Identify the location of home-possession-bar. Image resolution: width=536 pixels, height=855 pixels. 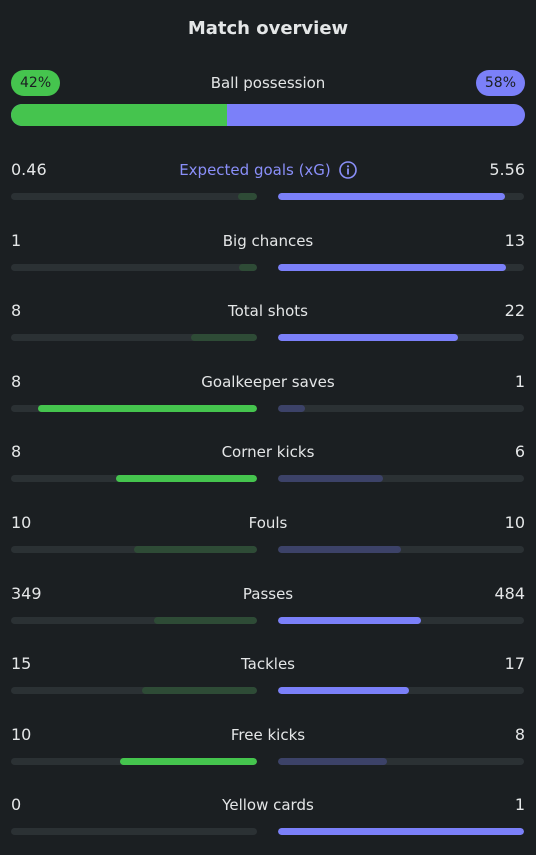
(119, 115).